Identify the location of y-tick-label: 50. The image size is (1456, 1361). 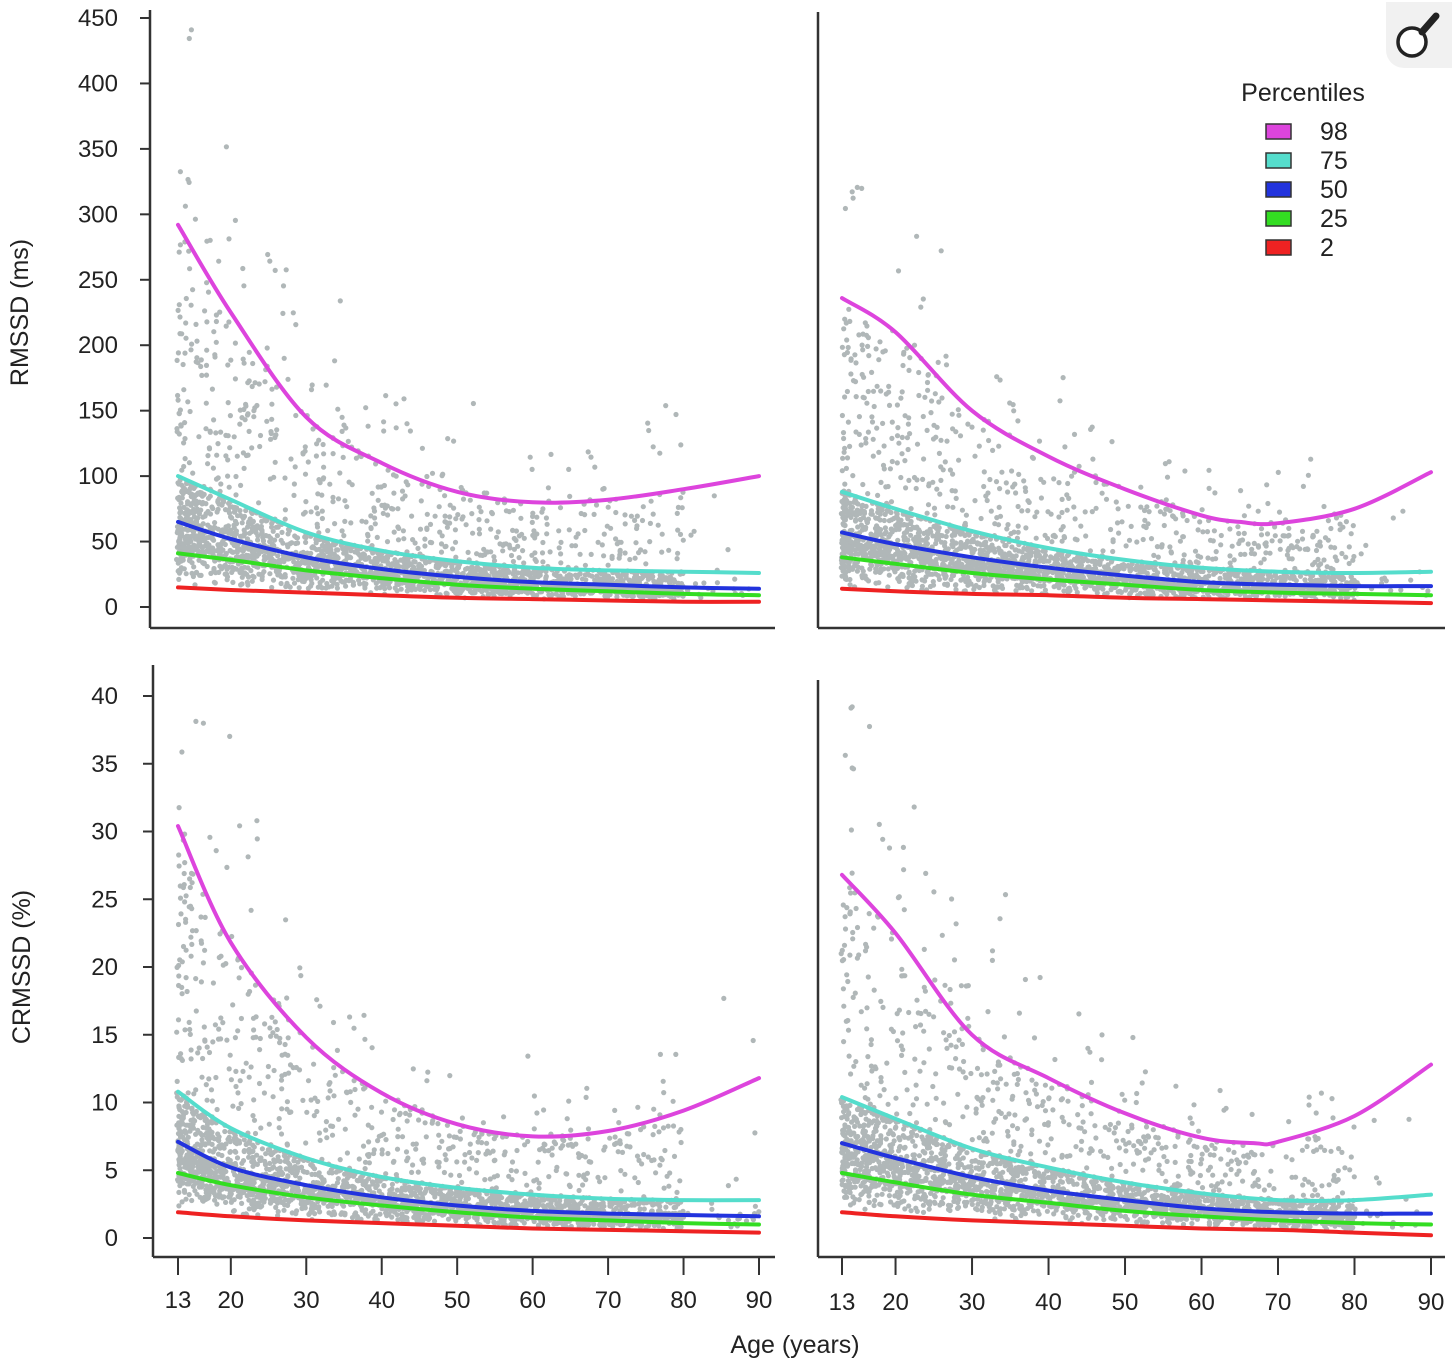
(104, 542).